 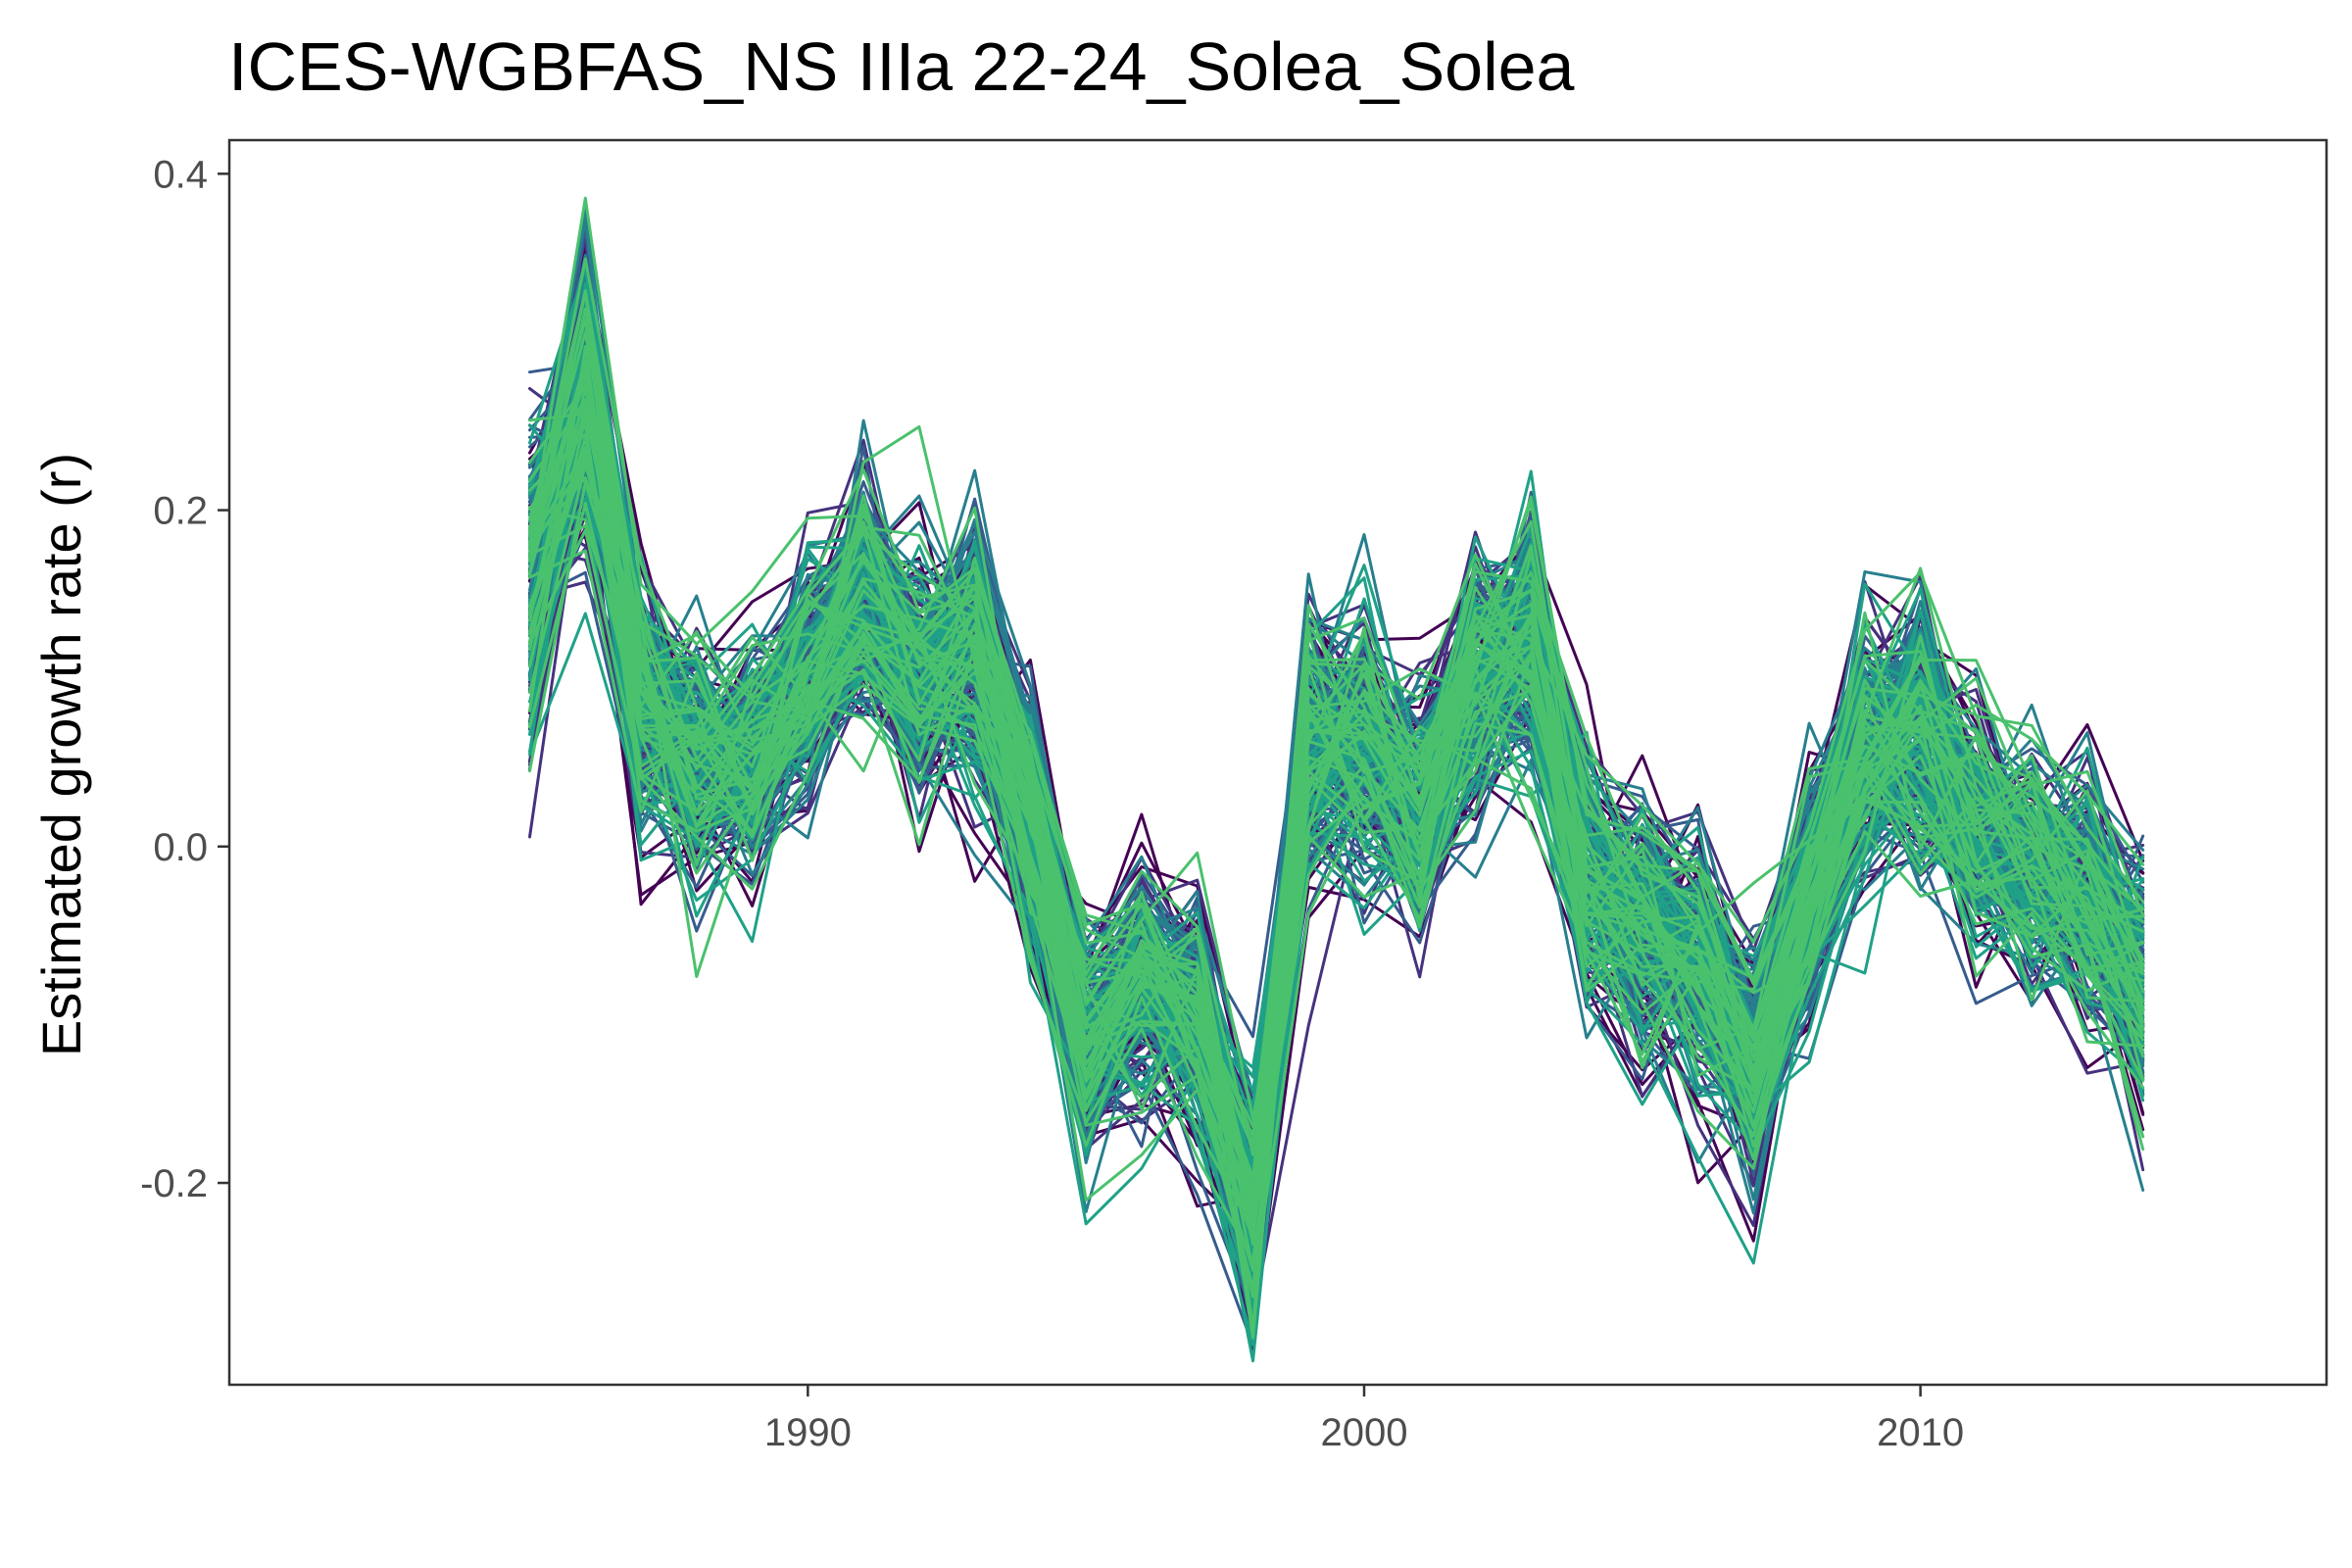 I want to click on y-axis-ticks: 0.4 0.2 0.0 -0.2, so click(x=184, y=679).